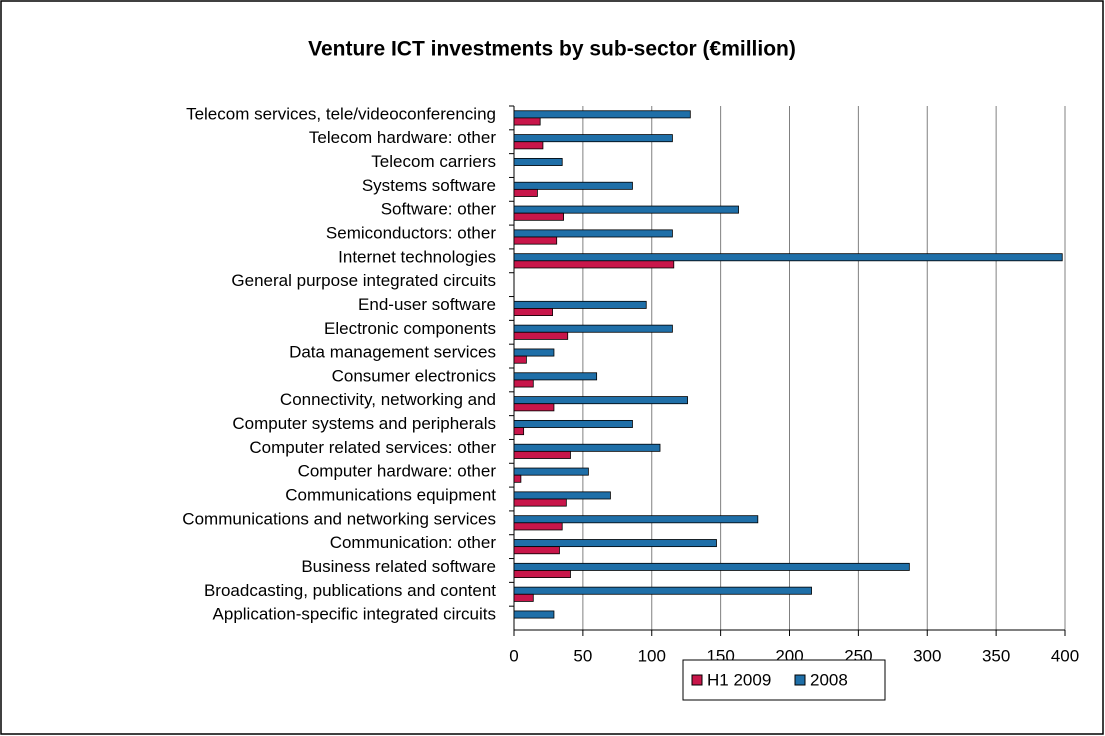 The image size is (1105, 736). What do you see at coordinates (996, 655) in the screenshot?
I see `x-tick-label: 350` at bounding box center [996, 655].